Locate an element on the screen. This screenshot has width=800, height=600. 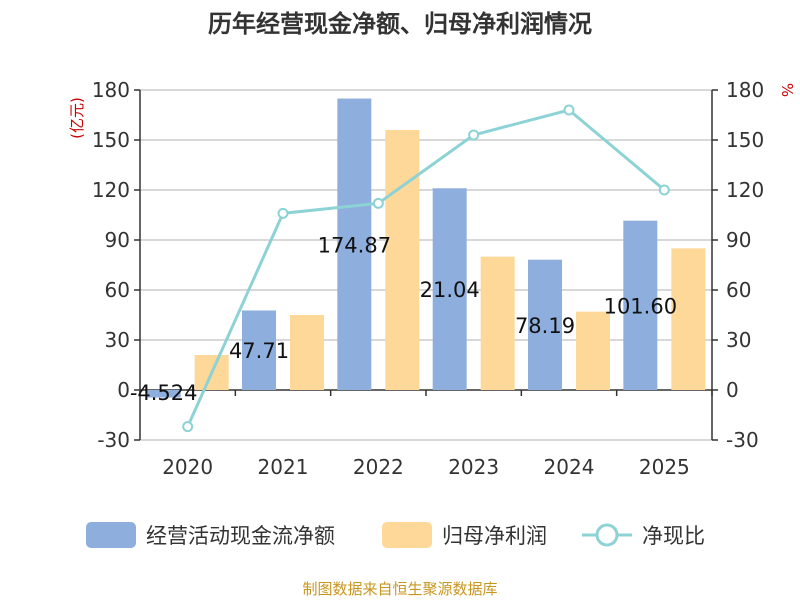
bar-profit-2025 is located at coordinates (688, 319).